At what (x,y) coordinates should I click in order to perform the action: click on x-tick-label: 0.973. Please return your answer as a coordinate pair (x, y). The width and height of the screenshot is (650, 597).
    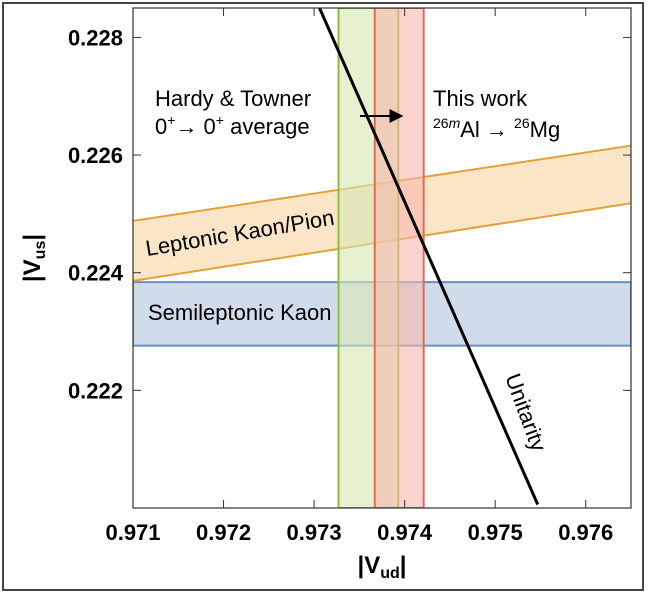
    Looking at the image, I should click on (314, 532).